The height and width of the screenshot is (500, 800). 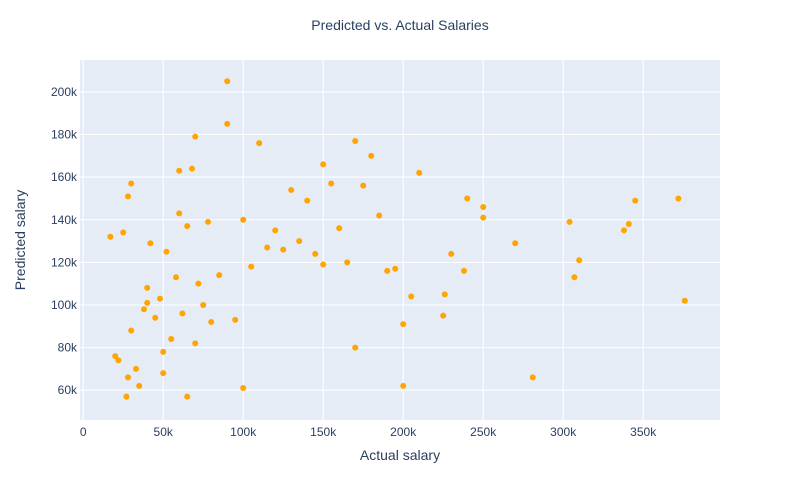 I want to click on y-tick-label: 200k, so click(x=64, y=92).